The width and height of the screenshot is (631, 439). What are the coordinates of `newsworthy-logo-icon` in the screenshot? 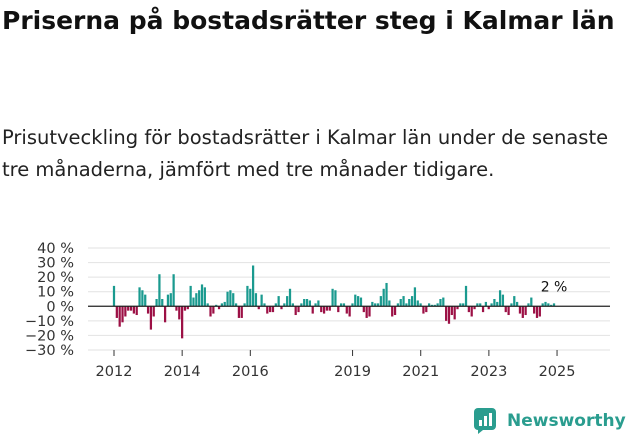 It's located at (485, 421).